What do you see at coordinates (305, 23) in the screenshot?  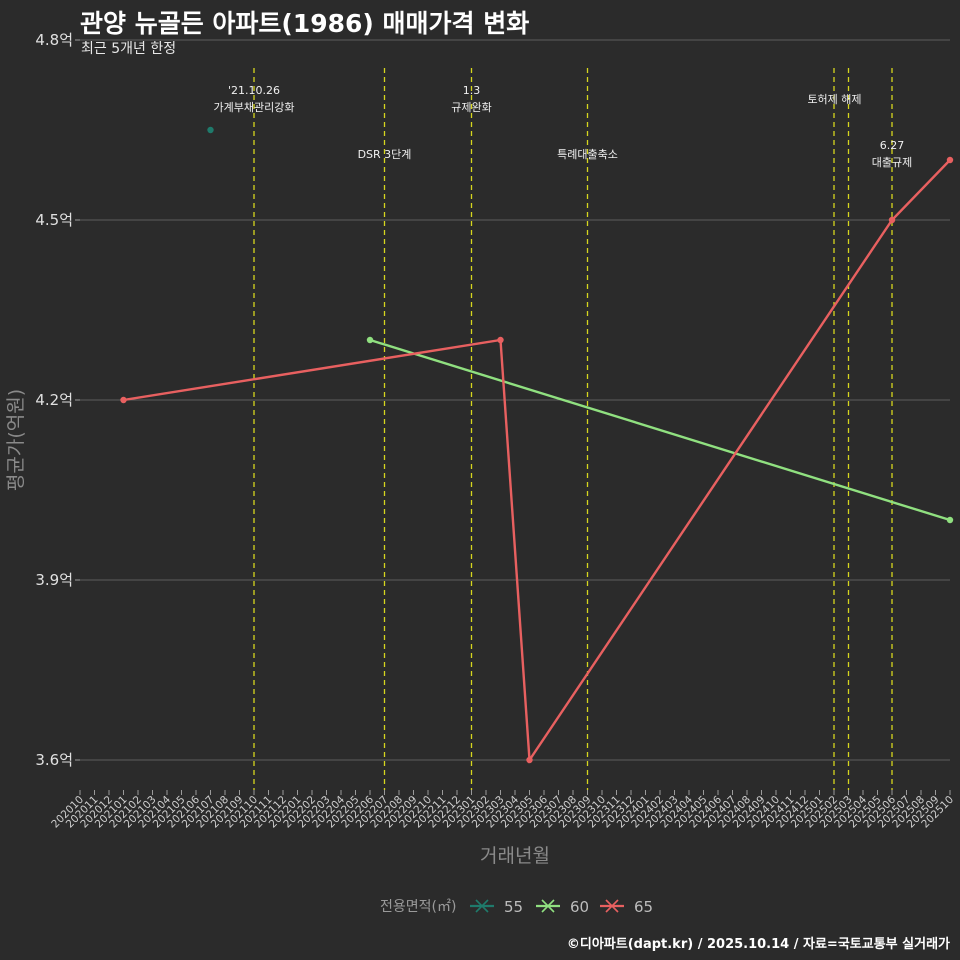 I see `chart-title: 관양 뉴골든 아파트(1986) 매매가격 변화` at bounding box center [305, 23].